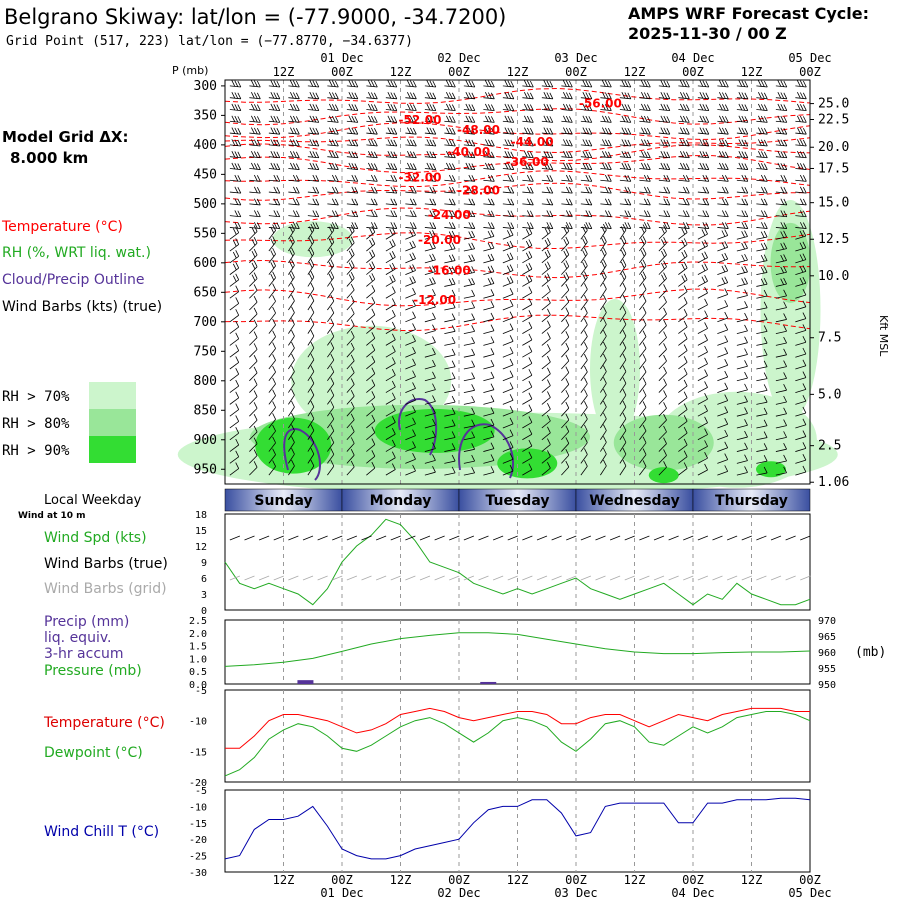 The width and height of the screenshot is (900, 904). Describe the element at coordinates (518, 72) in the screenshot. I see `hour-tick-label: 12Z` at that location.